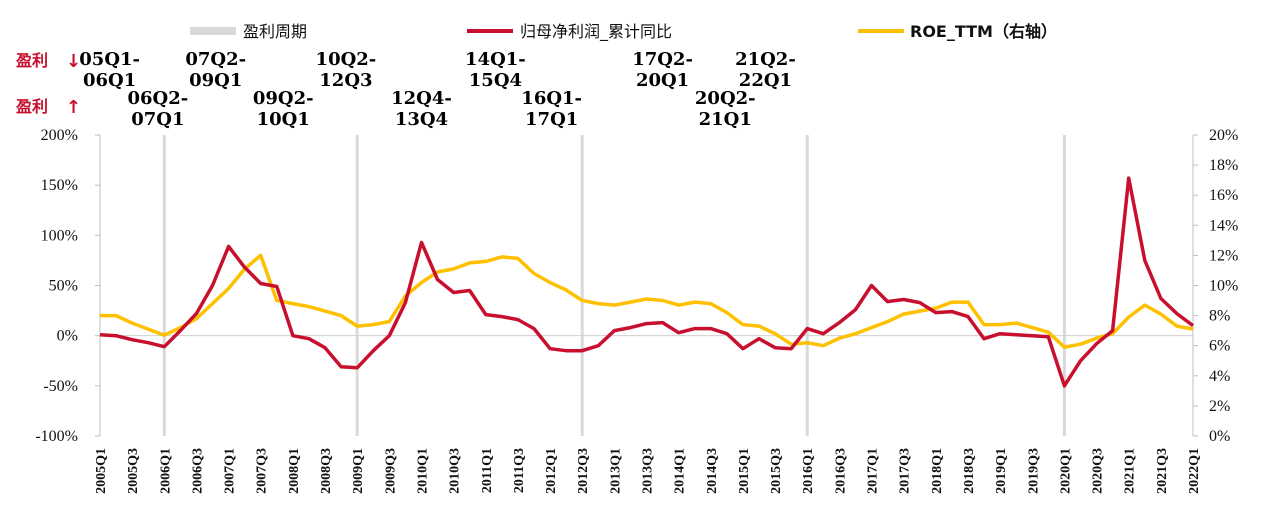  I want to click on legend-band-label: 盈利周期, so click(275, 31).